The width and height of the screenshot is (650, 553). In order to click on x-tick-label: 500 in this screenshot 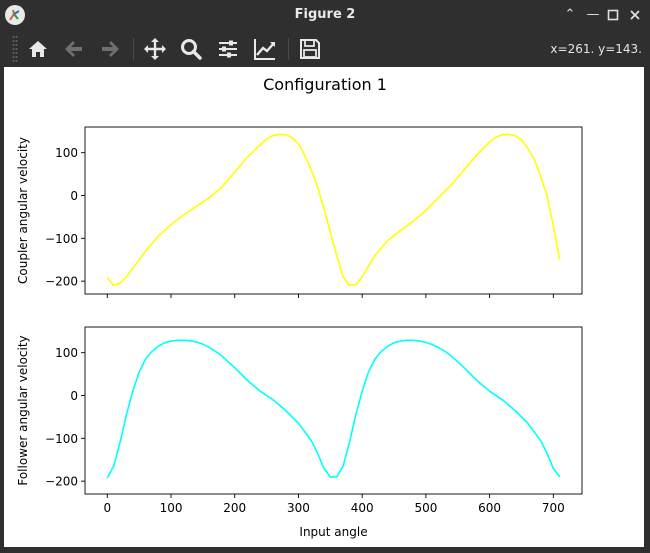, I will do `click(425, 508)`.